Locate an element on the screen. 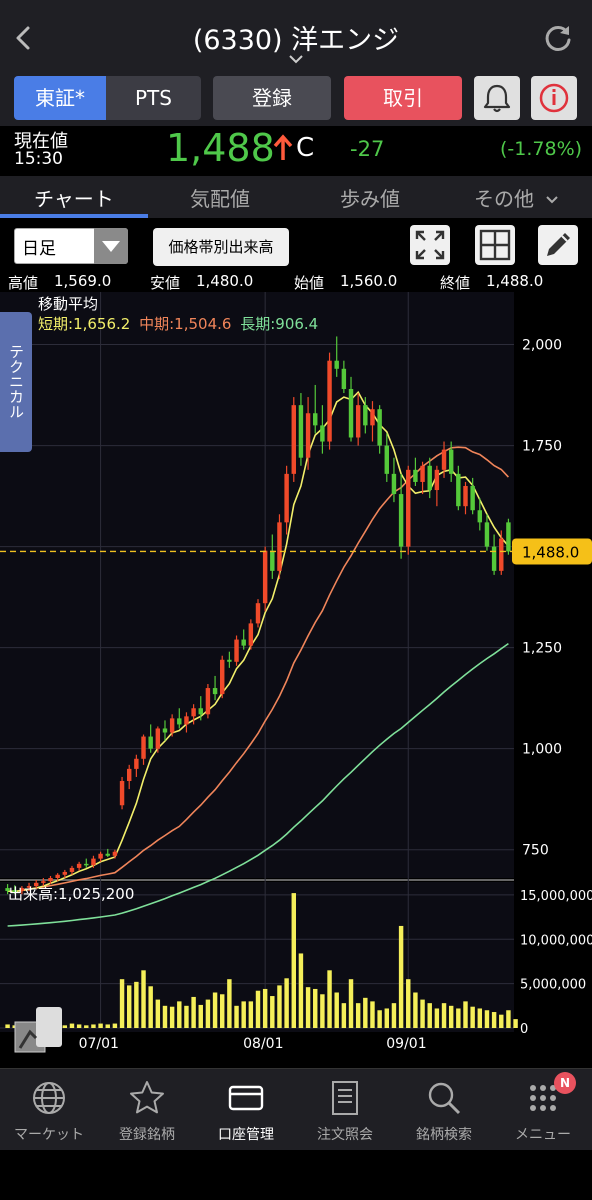 This screenshot has height=1200, width=592. price-change: -27 is located at coordinates (367, 149).